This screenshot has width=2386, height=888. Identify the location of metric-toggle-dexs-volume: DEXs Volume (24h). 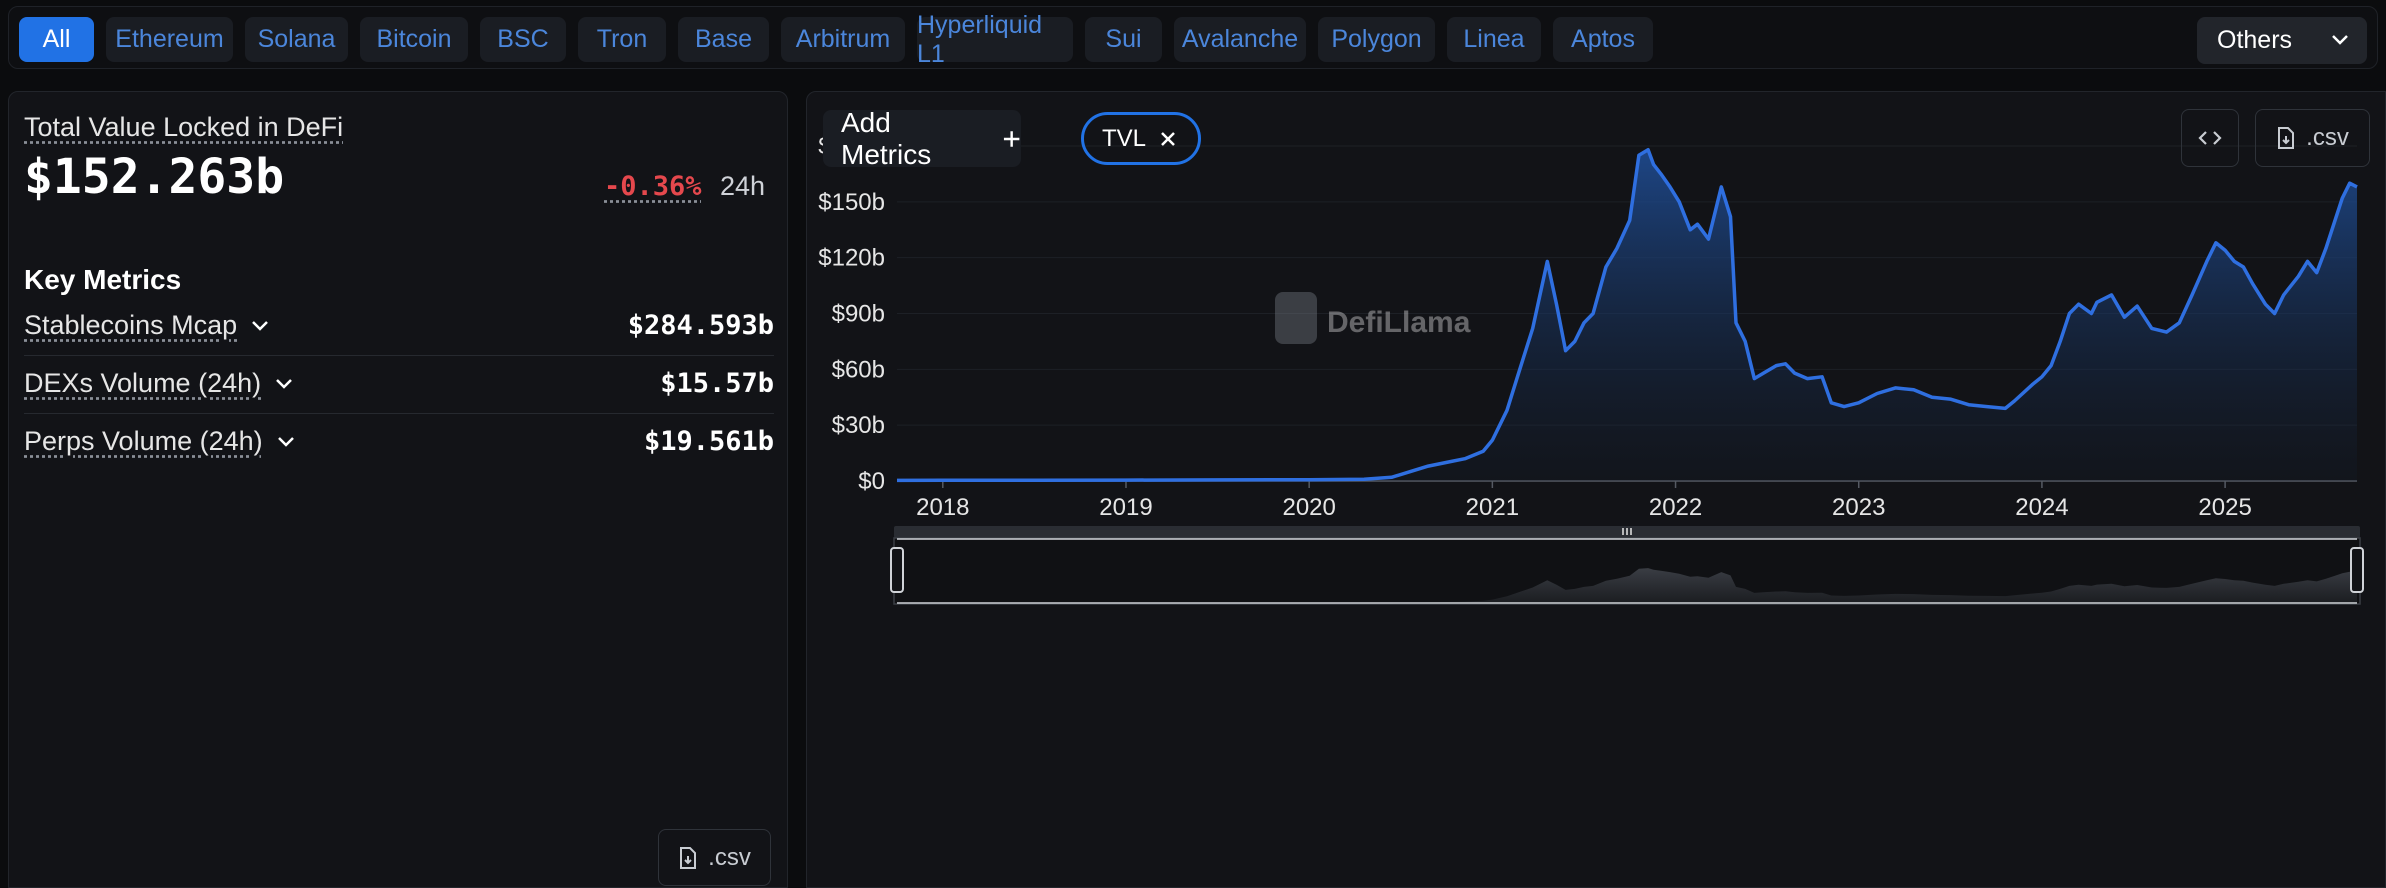
(158, 383).